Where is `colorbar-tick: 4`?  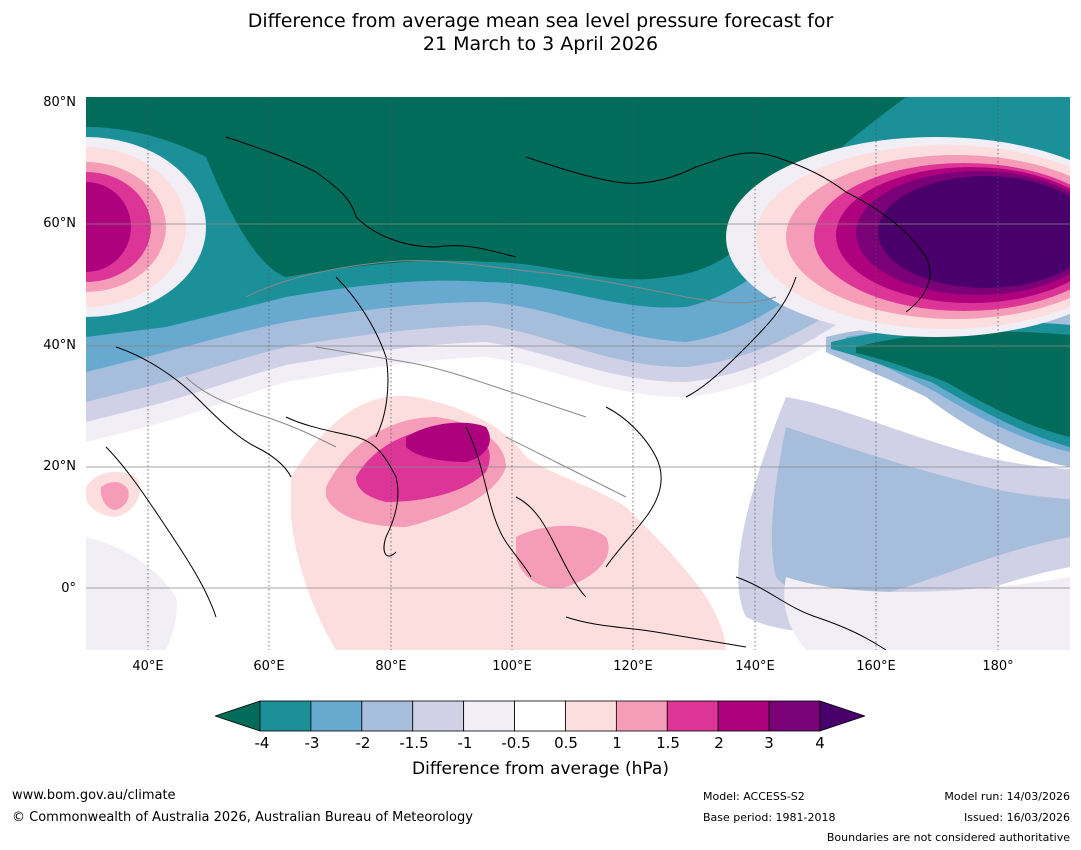
colorbar-tick: 4 is located at coordinates (820, 743).